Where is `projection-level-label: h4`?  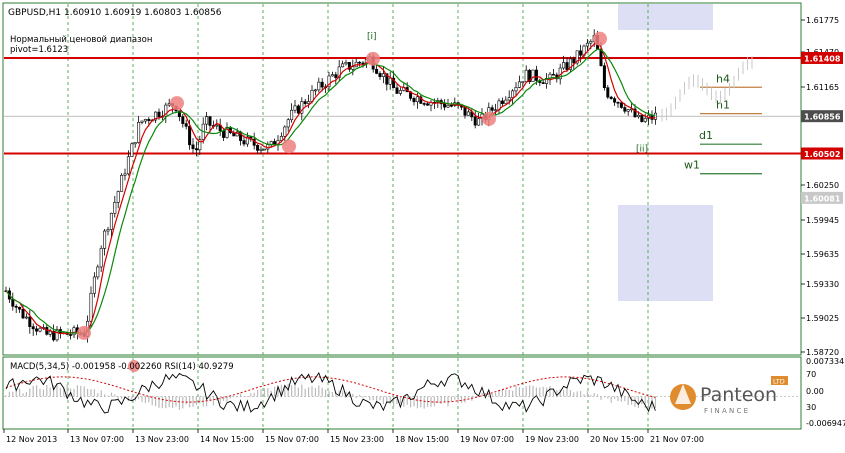 projection-level-label: h4 is located at coordinates (723, 78).